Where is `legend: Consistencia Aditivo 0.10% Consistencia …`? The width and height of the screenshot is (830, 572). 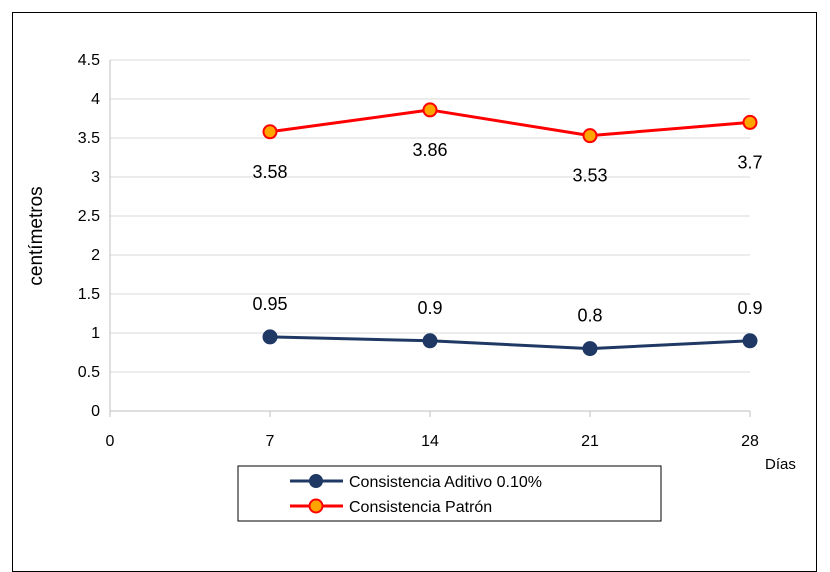
legend: Consistencia Aditivo 0.10% Consistencia … is located at coordinates (449, 493).